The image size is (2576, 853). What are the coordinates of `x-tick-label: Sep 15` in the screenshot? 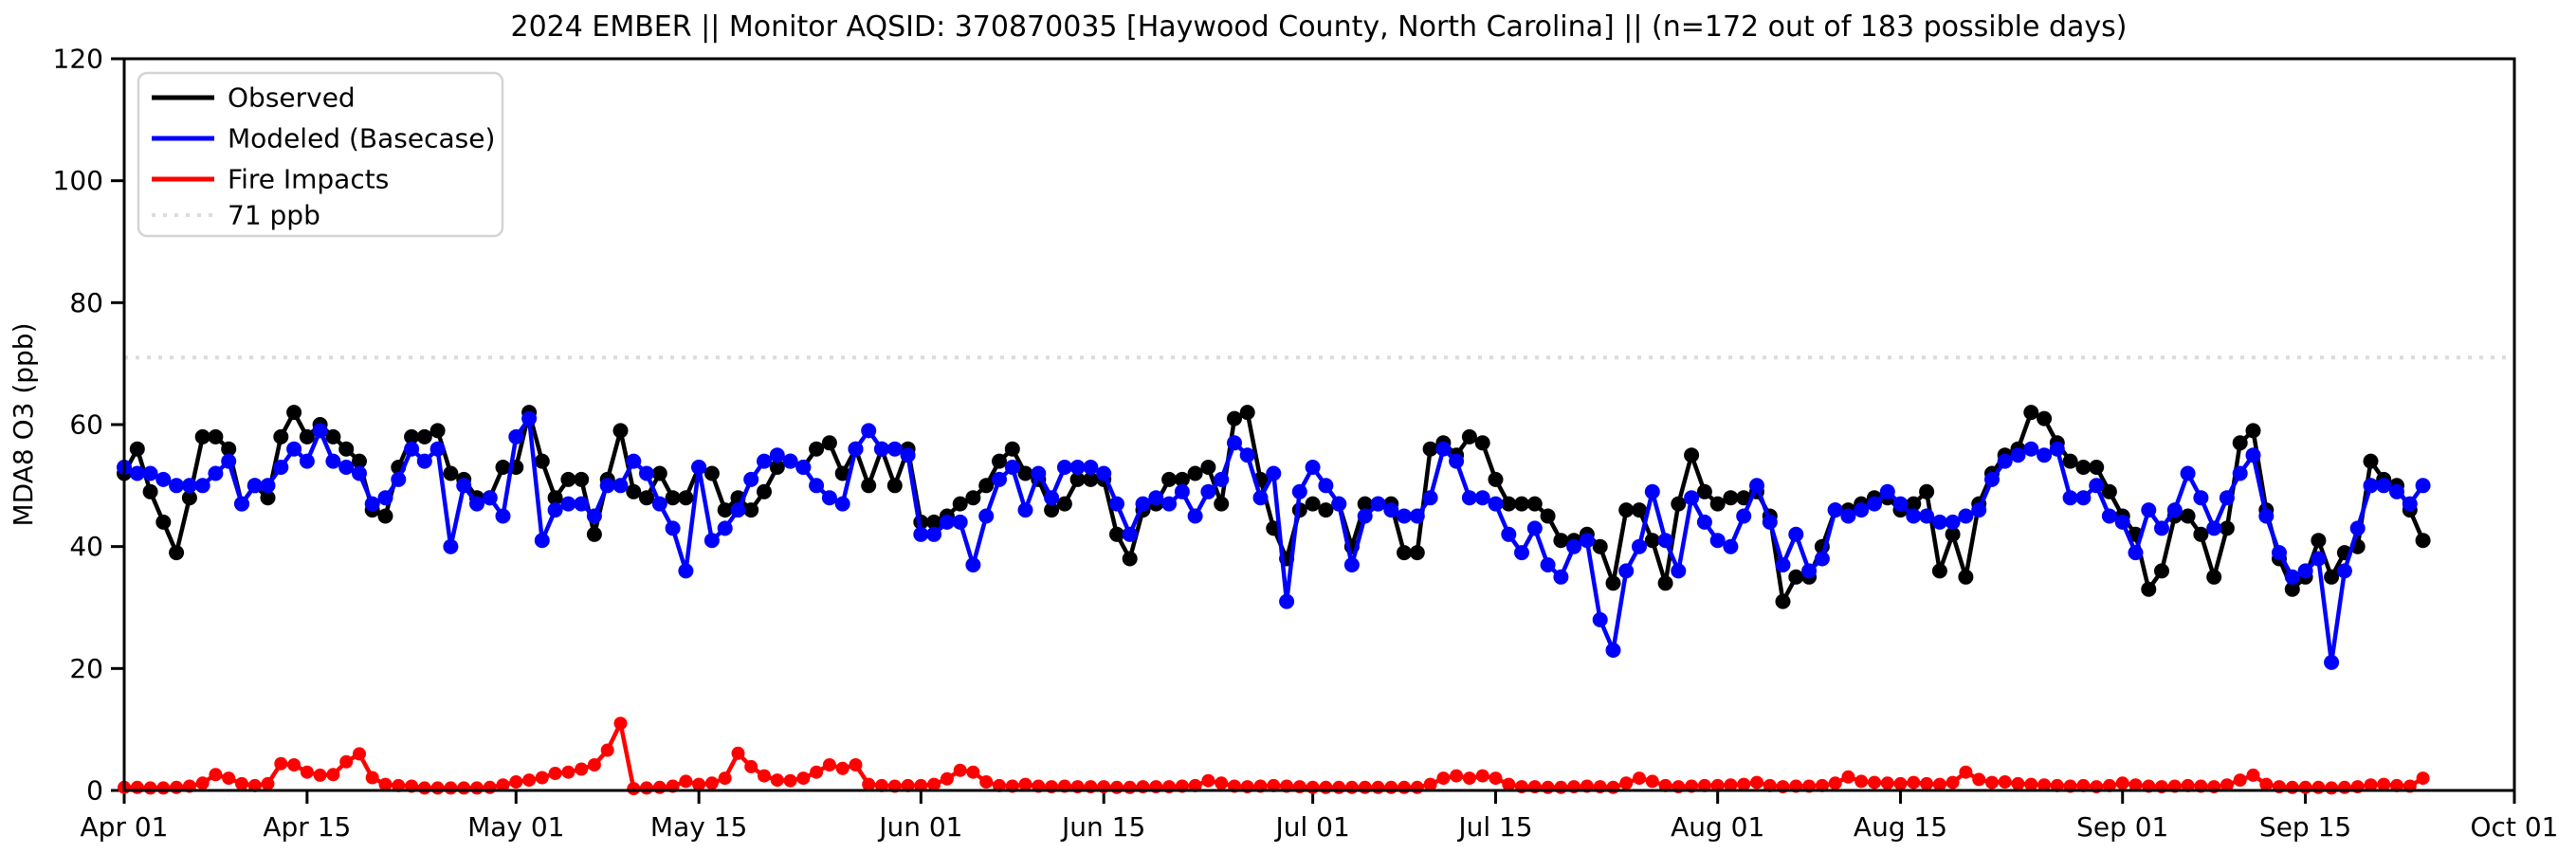 It's located at (2305, 827).